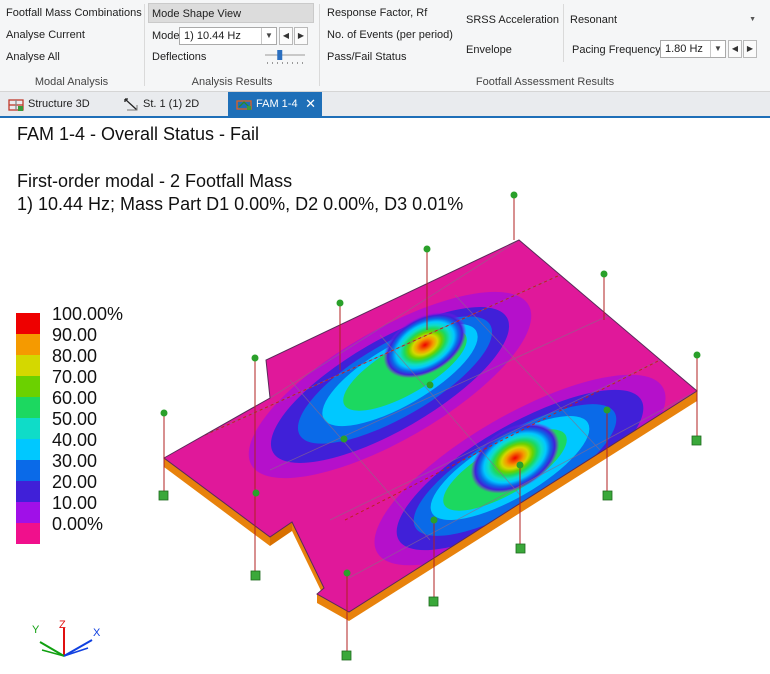 This screenshot has width=770, height=674. What do you see at coordinates (616, 50) in the screenshot?
I see `pacing-frequency-label: Pacing Frequency` at bounding box center [616, 50].